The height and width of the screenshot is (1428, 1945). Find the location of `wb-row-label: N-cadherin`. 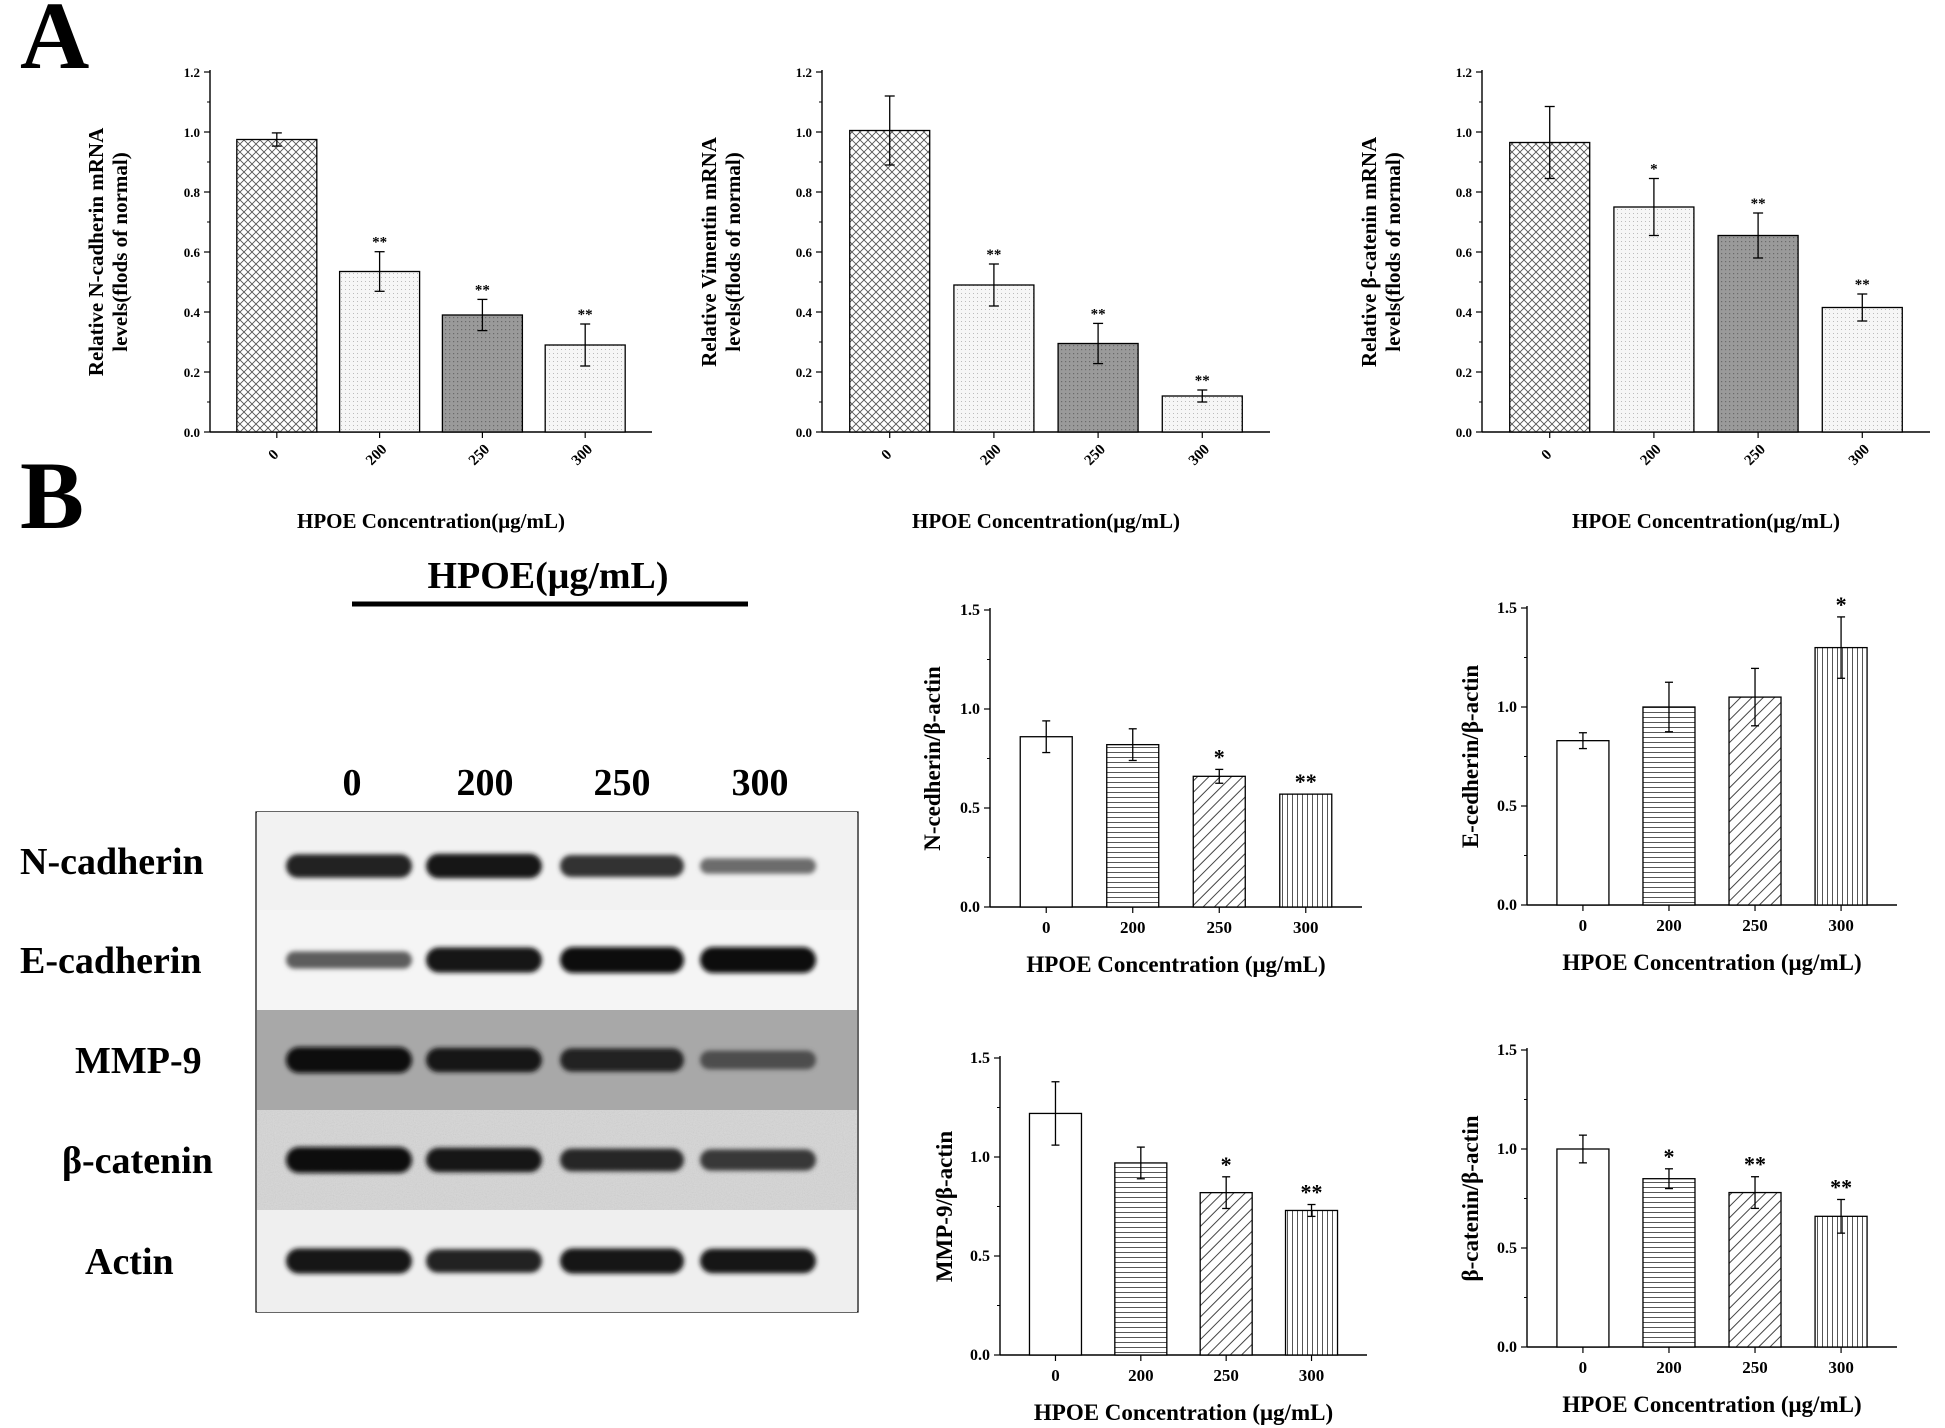

wb-row-label: N-cadherin is located at coordinates (112, 862).